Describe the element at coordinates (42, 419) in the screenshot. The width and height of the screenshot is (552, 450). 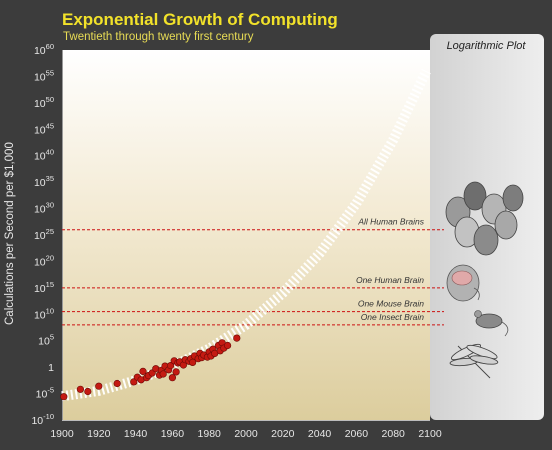
I see `y-tick-label: 10⁻¹⁰` at that location.